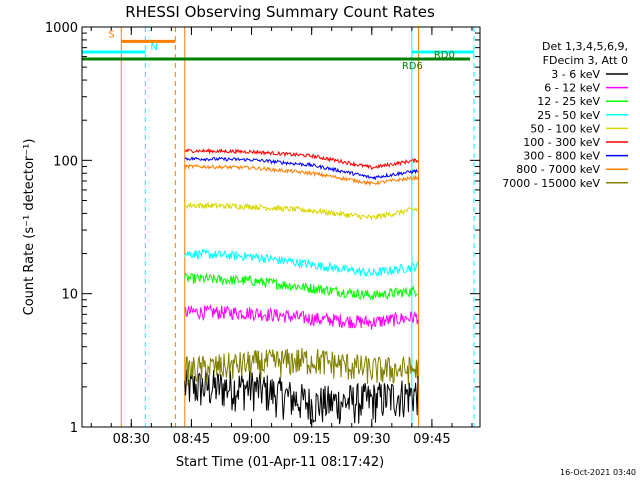 Image resolution: width=640 pixels, height=480 pixels. I want to click on flag-label-s: S, so click(111, 34).